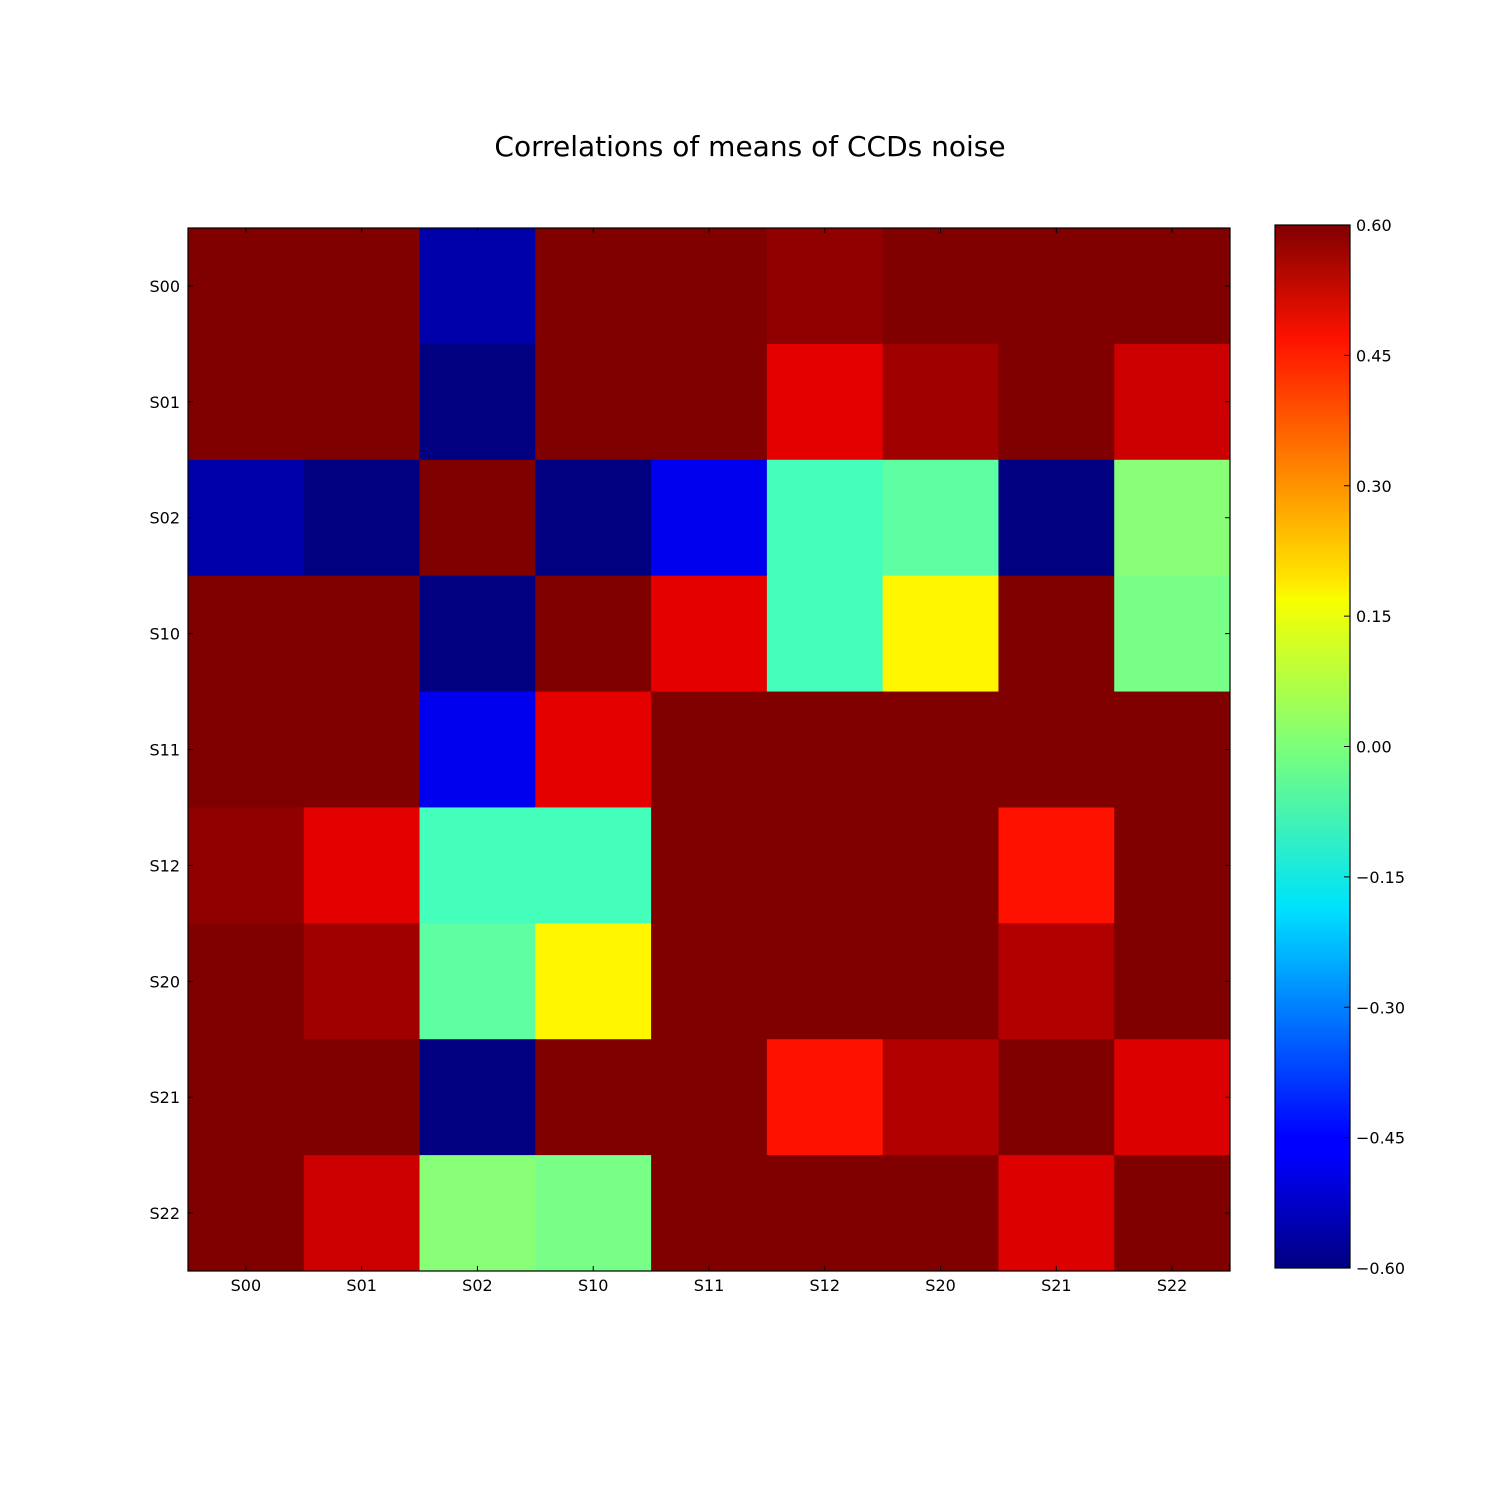 This screenshot has width=1500, height=1500. What do you see at coordinates (1056, 981) in the screenshot?
I see `heatmap-cell-S20-S21` at bounding box center [1056, 981].